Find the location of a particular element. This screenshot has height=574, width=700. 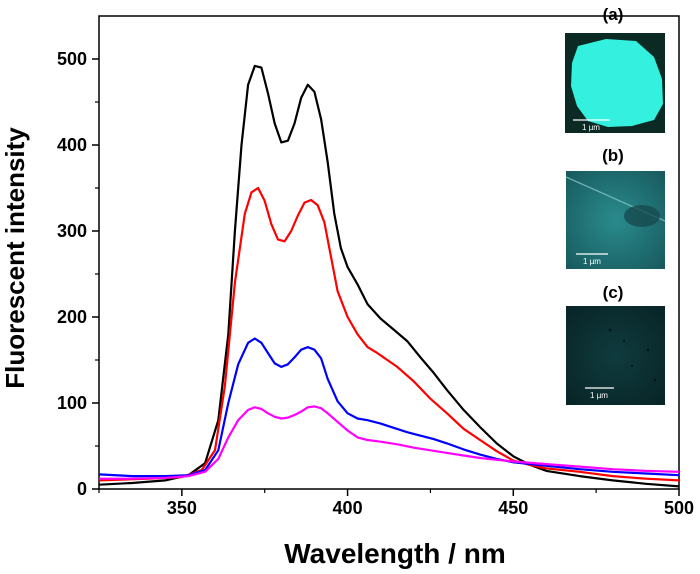

inset-c-scale-label: 1 µm is located at coordinates (599, 395).